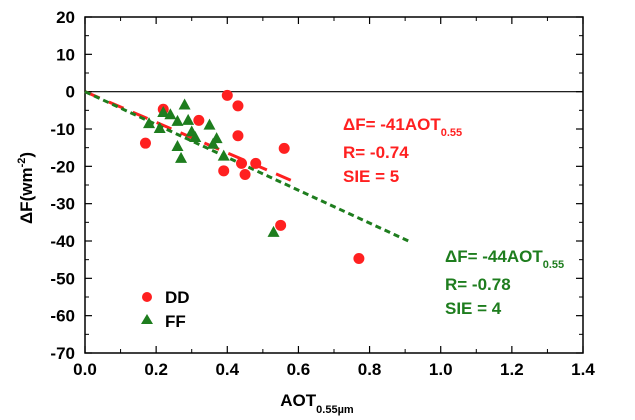  I want to click on x-tick-label: 0.6, so click(299, 369).